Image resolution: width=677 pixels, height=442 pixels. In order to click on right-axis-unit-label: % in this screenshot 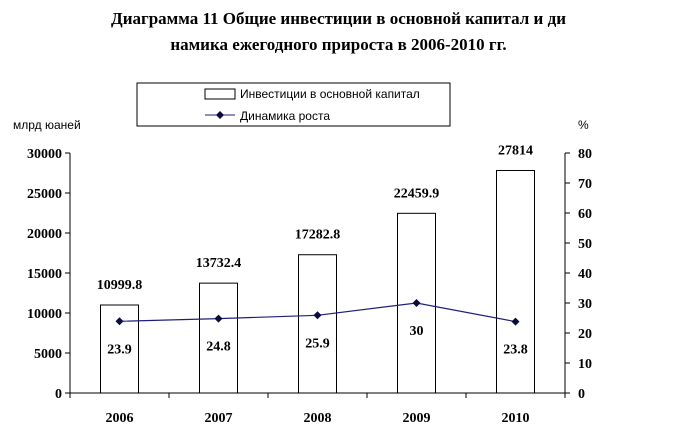, I will do `click(583, 125)`.